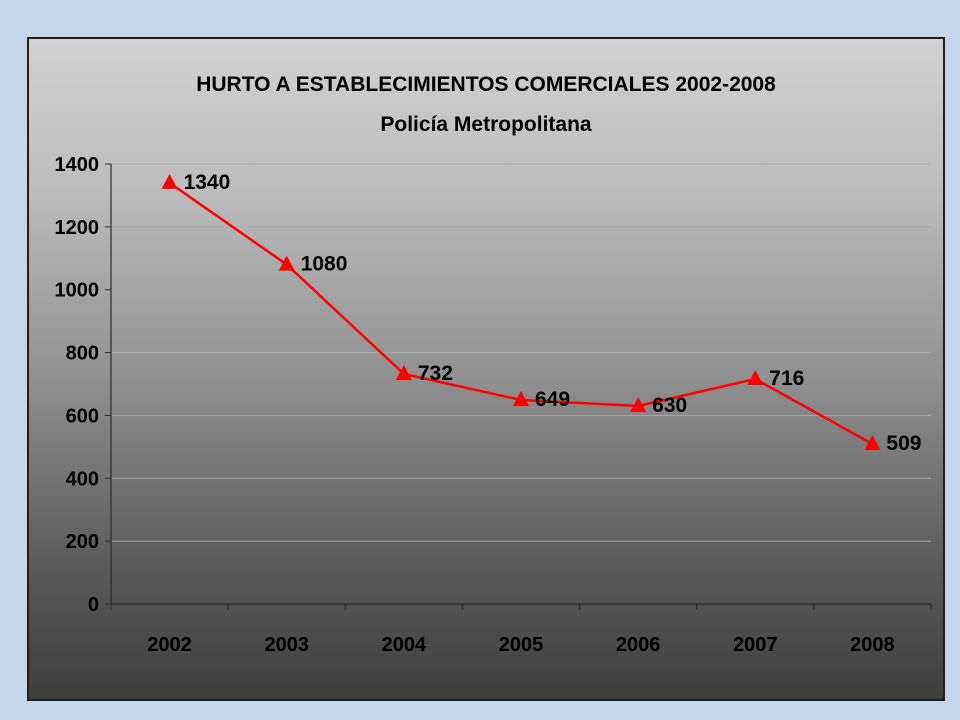 The width and height of the screenshot is (960, 720). Describe the element at coordinates (486, 124) in the screenshot. I see `chart-subtitle: Policía Metropolitana` at that location.